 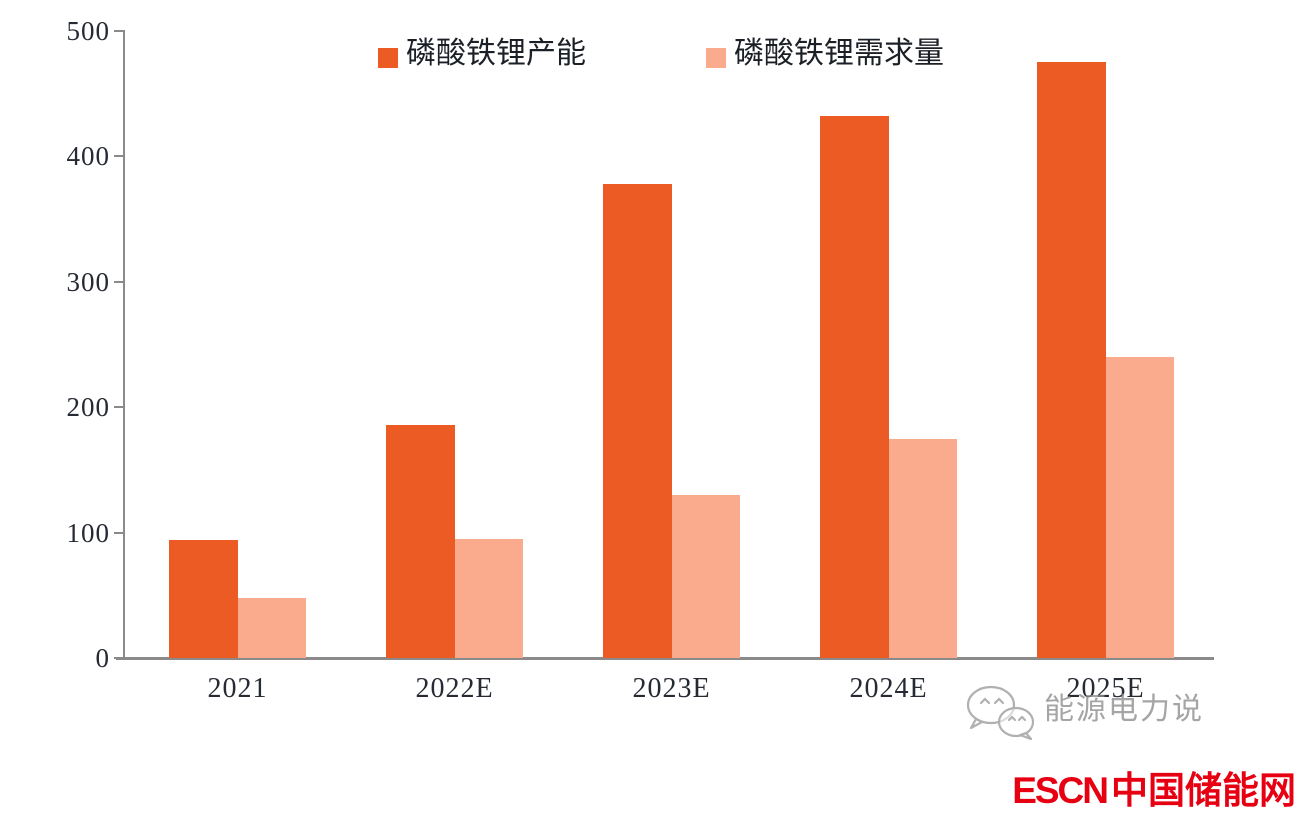 What do you see at coordinates (237, 688) in the screenshot?
I see `x-axis-label-2021: 2021` at bounding box center [237, 688].